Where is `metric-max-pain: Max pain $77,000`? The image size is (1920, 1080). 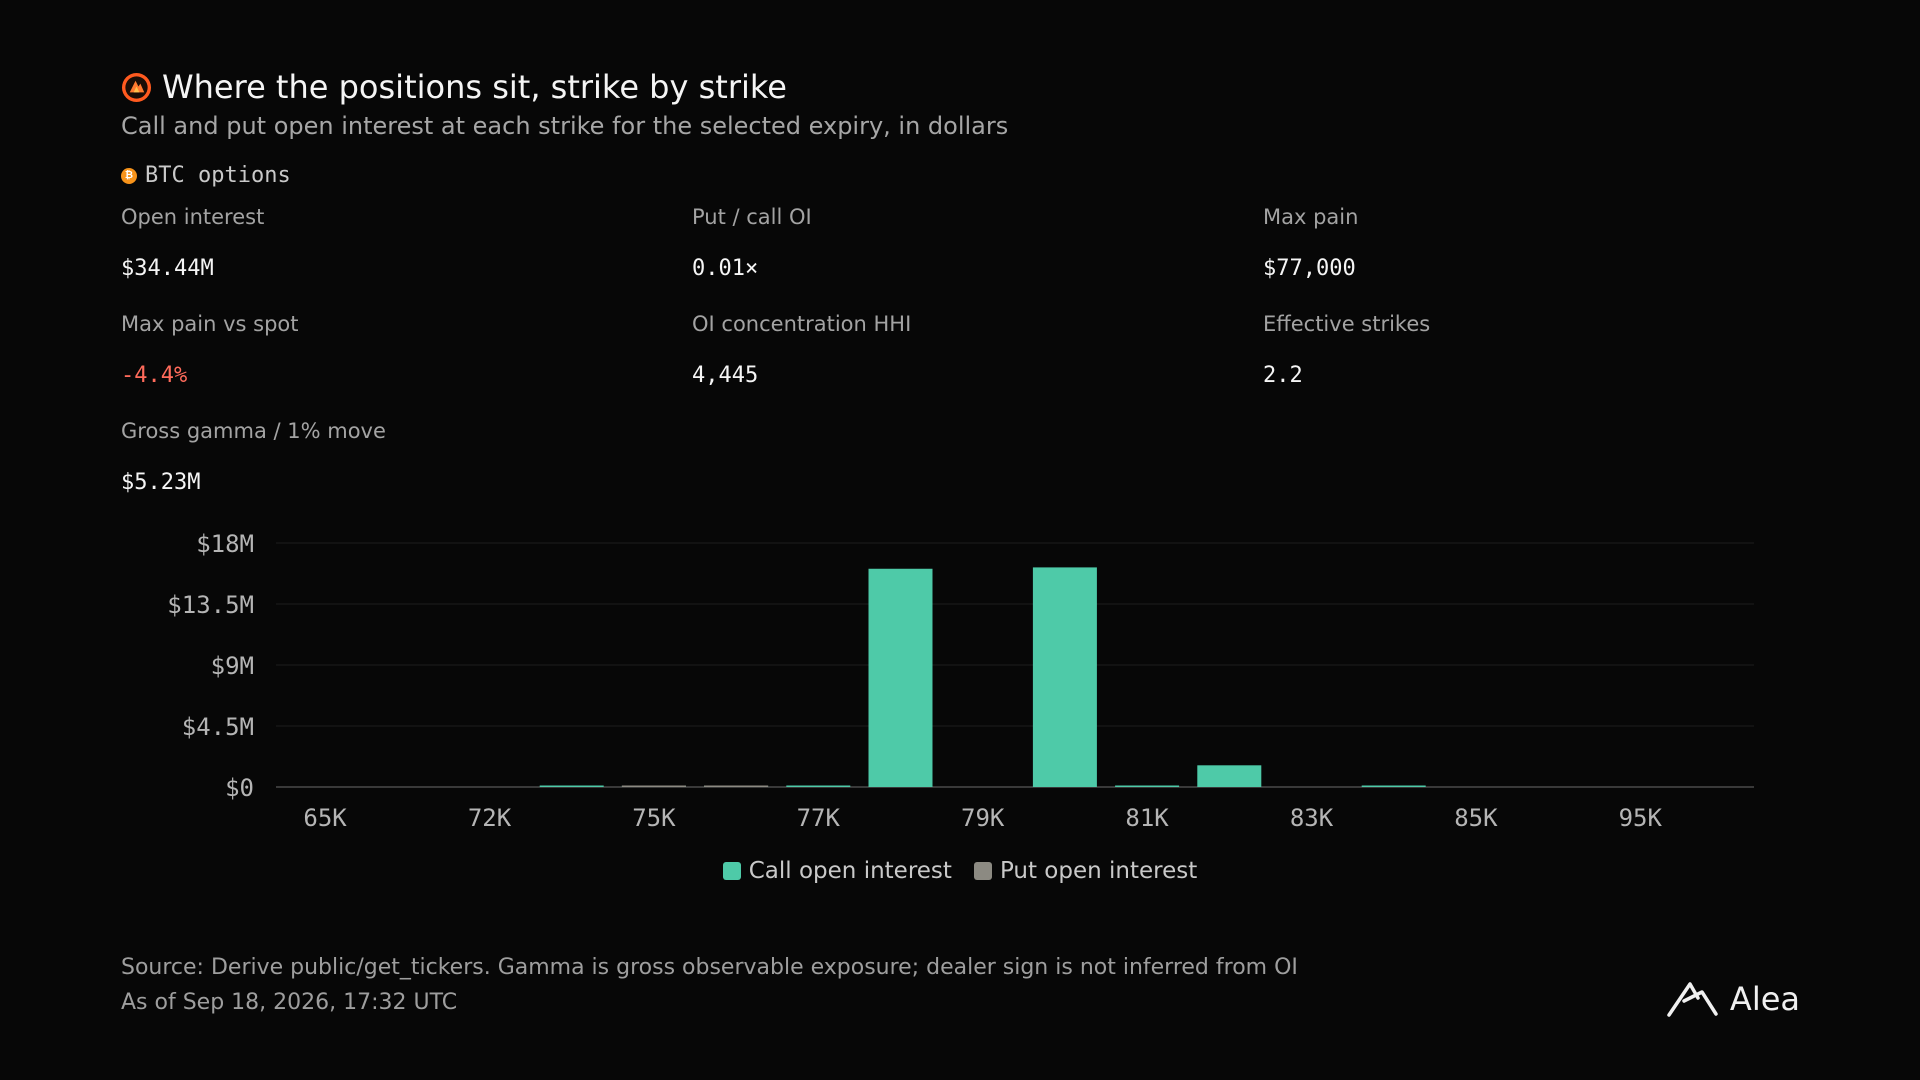
metric-max-pain: Max pain $77,000 is located at coordinates (1533, 243).